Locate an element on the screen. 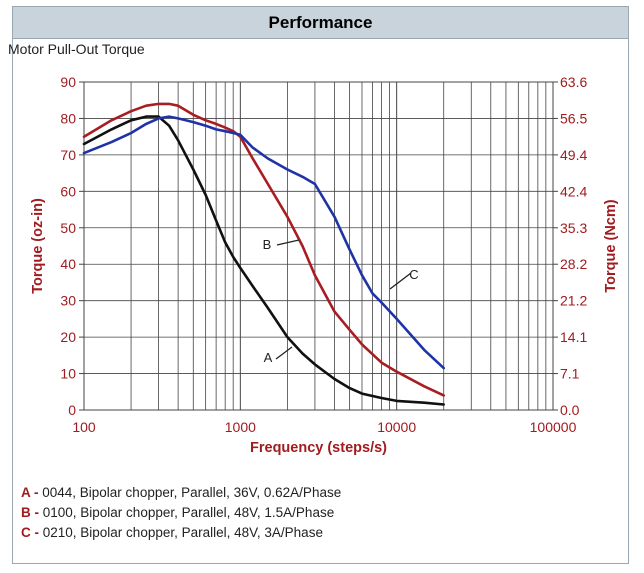 Image resolution: width=644 pixels, height=573 pixels. legend-key-b: B - is located at coordinates (30, 512).